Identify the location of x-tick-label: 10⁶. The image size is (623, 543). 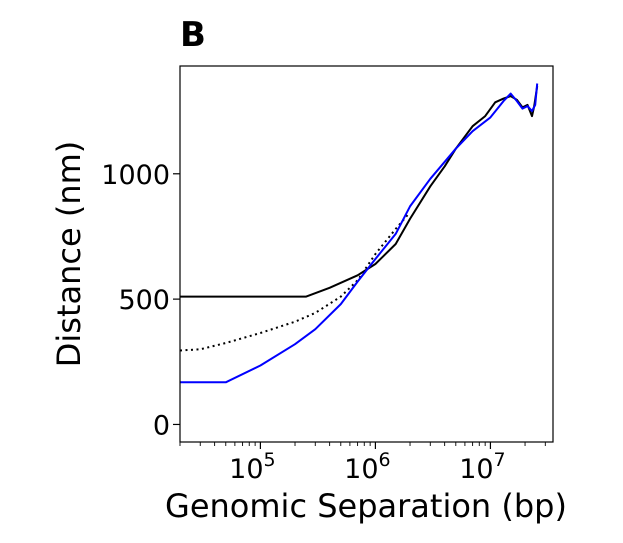
(367, 467).